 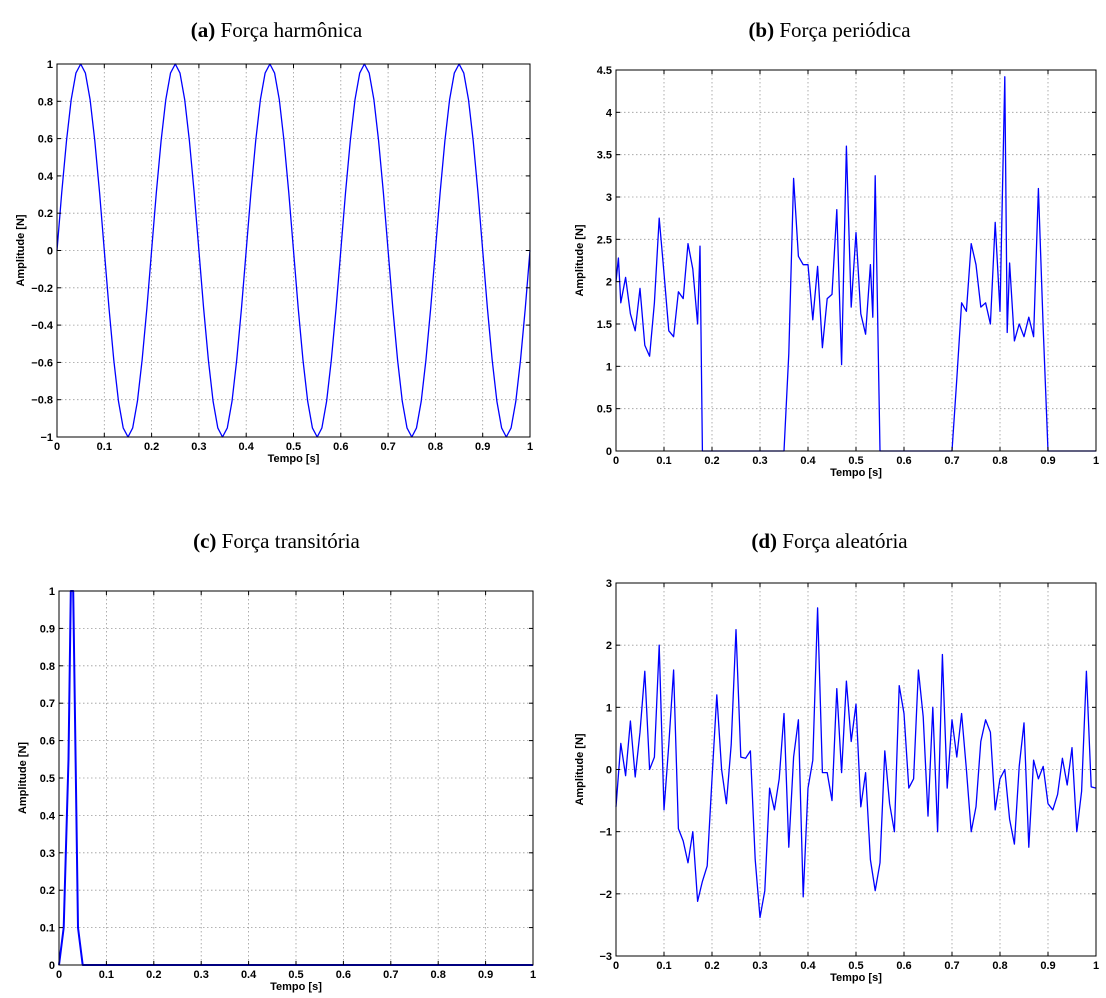 What do you see at coordinates (42, 326) in the screenshot?
I see `y-tick-label: −0.4` at bounding box center [42, 326].